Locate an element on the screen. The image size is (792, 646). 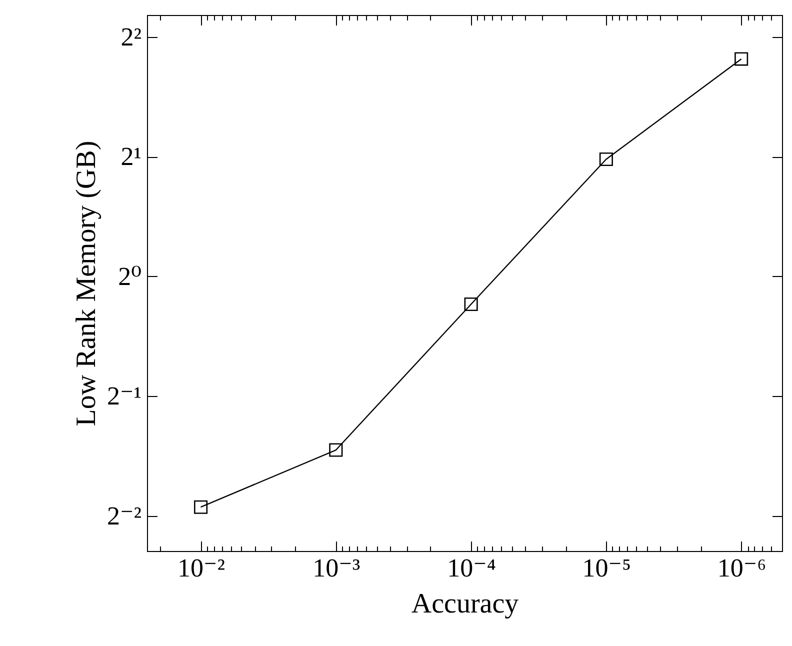
x-tick-label: 10⁻⁶ is located at coordinates (741, 568).